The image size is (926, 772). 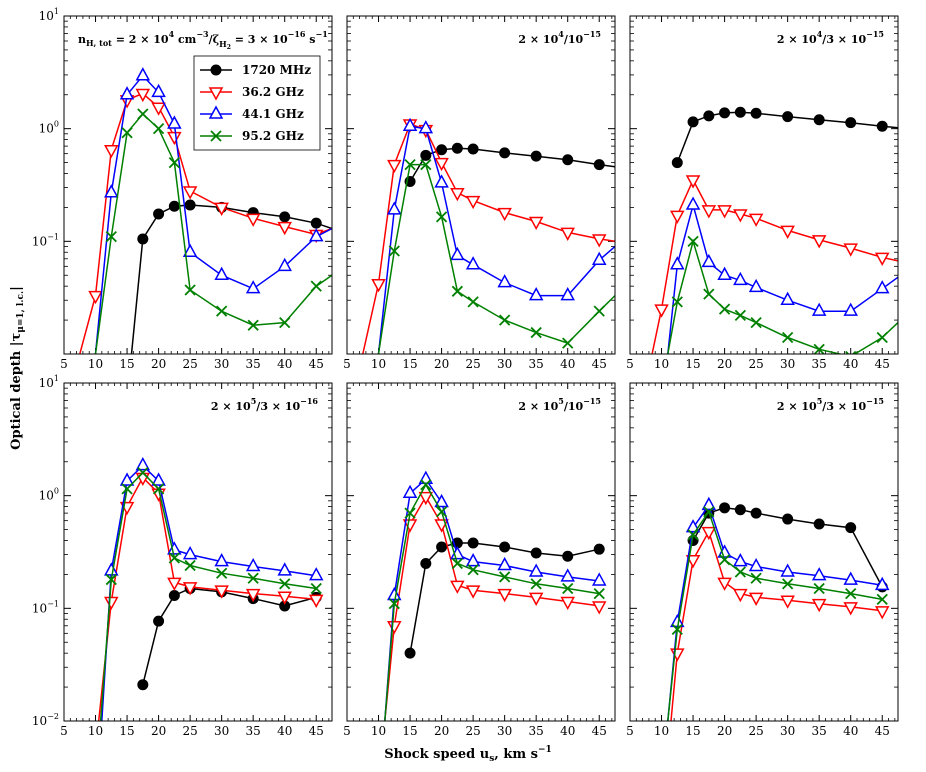 What do you see at coordinates (202, 34) in the screenshot?
I see `title-part: −3` at bounding box center [202, 34].